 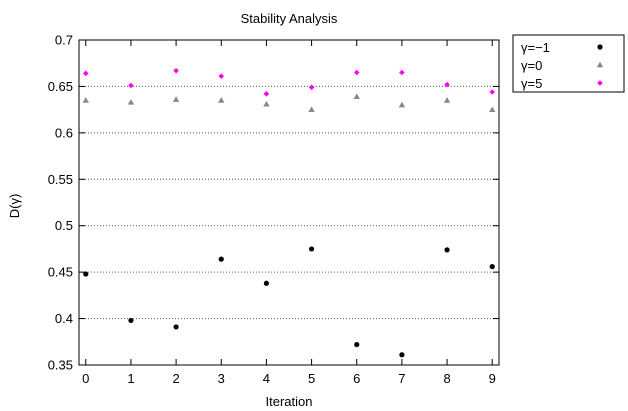 I want to click on y-tick-label: 0.55, so click(x=60, y=179).